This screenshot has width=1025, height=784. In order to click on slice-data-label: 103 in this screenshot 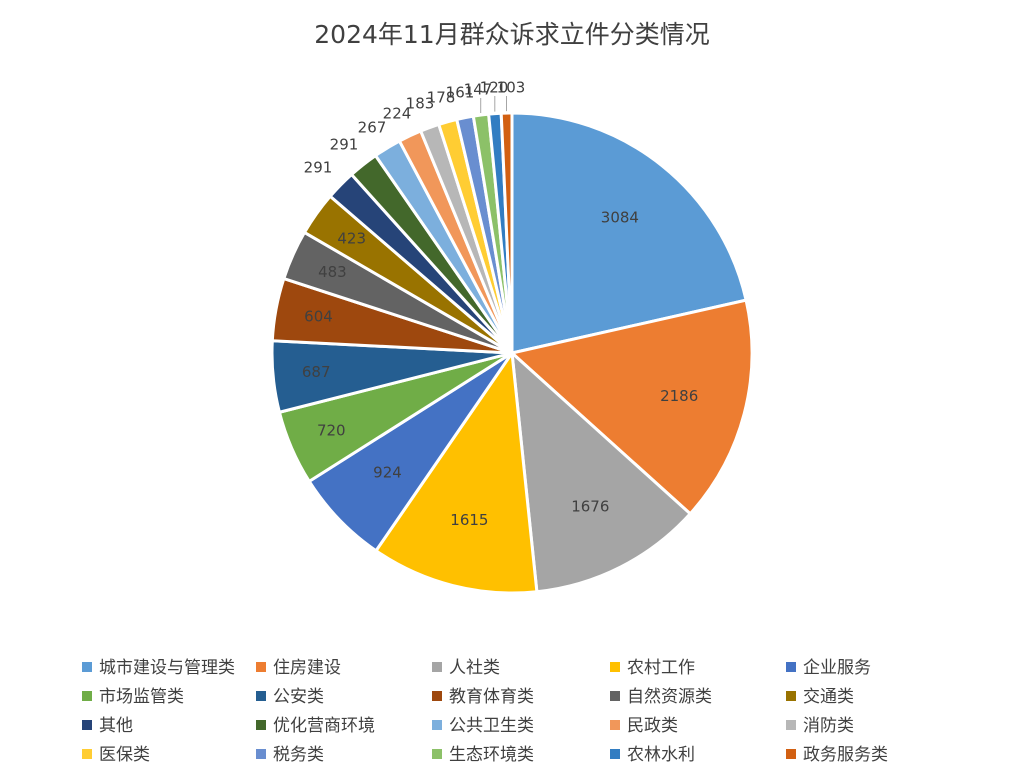, I will do `click(511, 88)`.